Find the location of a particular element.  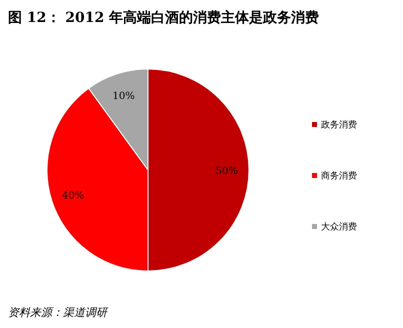

legend-label: 商务消费 is located at coordinates (339, 176).